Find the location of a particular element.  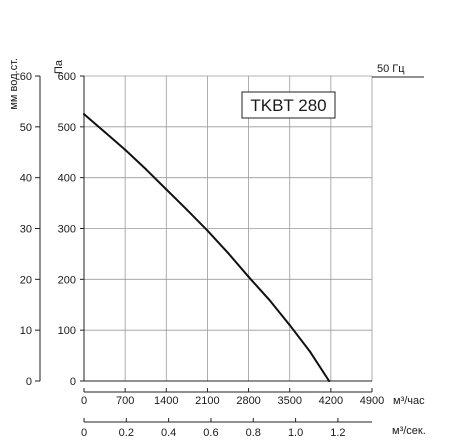

y-pa-tick-label: 100 is located at coordinates (67, 331).